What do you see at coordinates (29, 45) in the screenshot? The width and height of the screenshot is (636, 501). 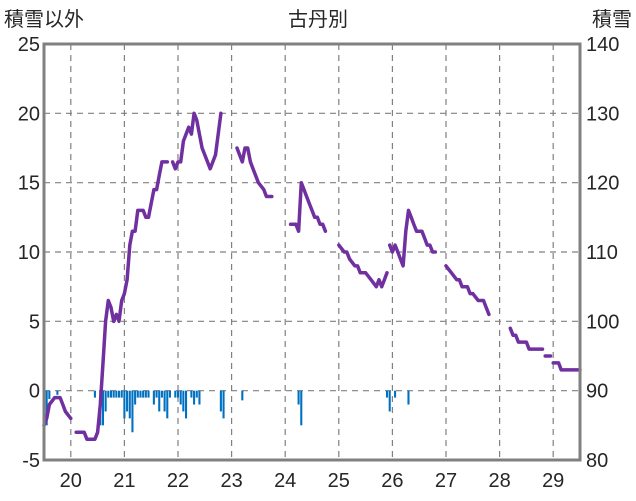 I see `left-y-tick-label: 25` at bounding box center [29, 45].